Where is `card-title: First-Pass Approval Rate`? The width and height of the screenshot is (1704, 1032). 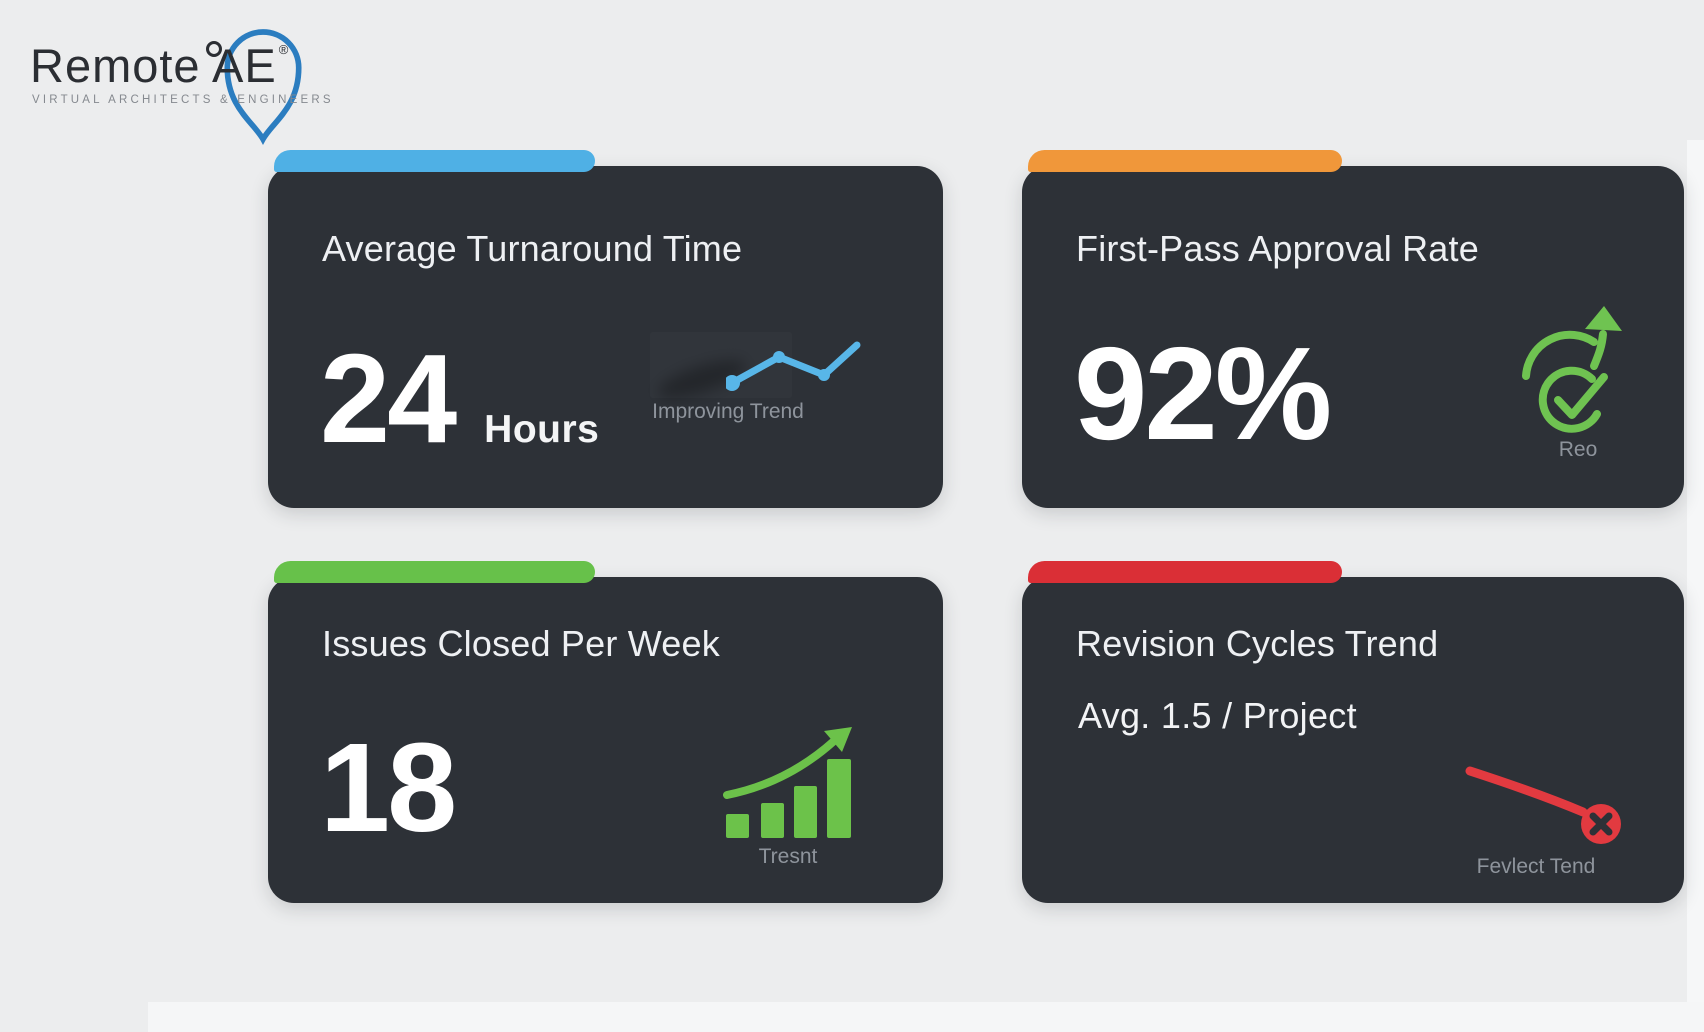
card-title: First-Pass Approval Rate is located at coordinates (1277, 248).